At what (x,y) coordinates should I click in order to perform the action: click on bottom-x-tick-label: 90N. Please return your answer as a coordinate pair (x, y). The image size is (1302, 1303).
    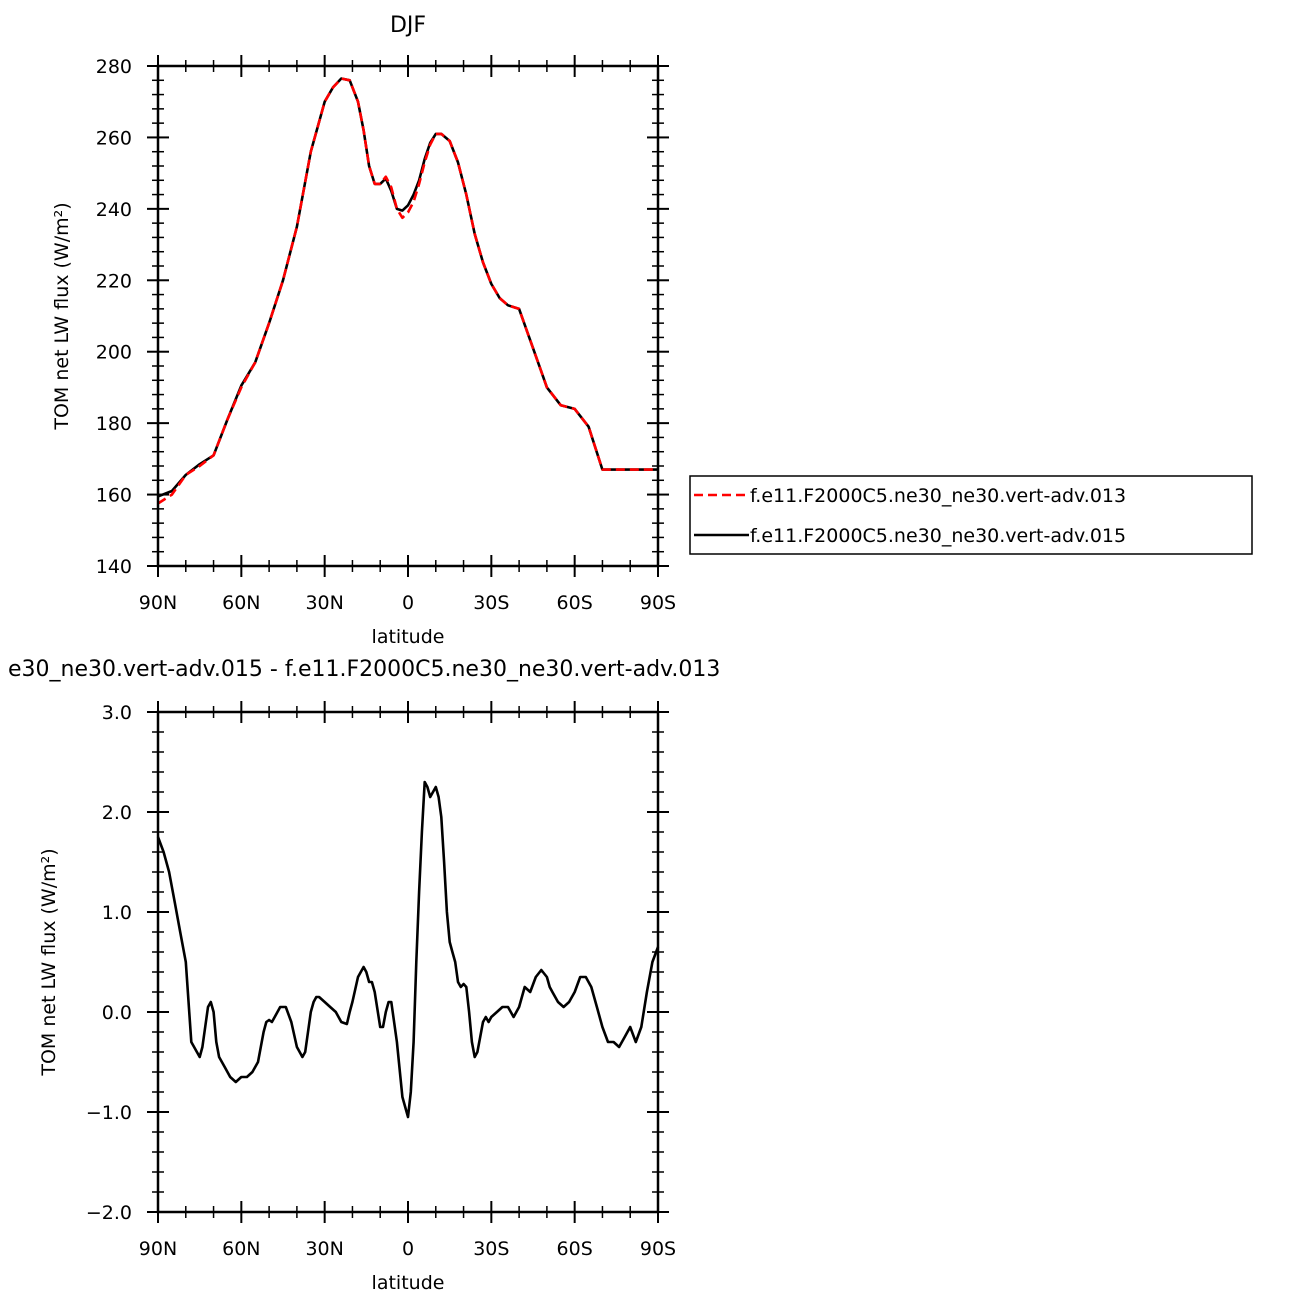
    Looking at the image, I should click on (158, 1249).